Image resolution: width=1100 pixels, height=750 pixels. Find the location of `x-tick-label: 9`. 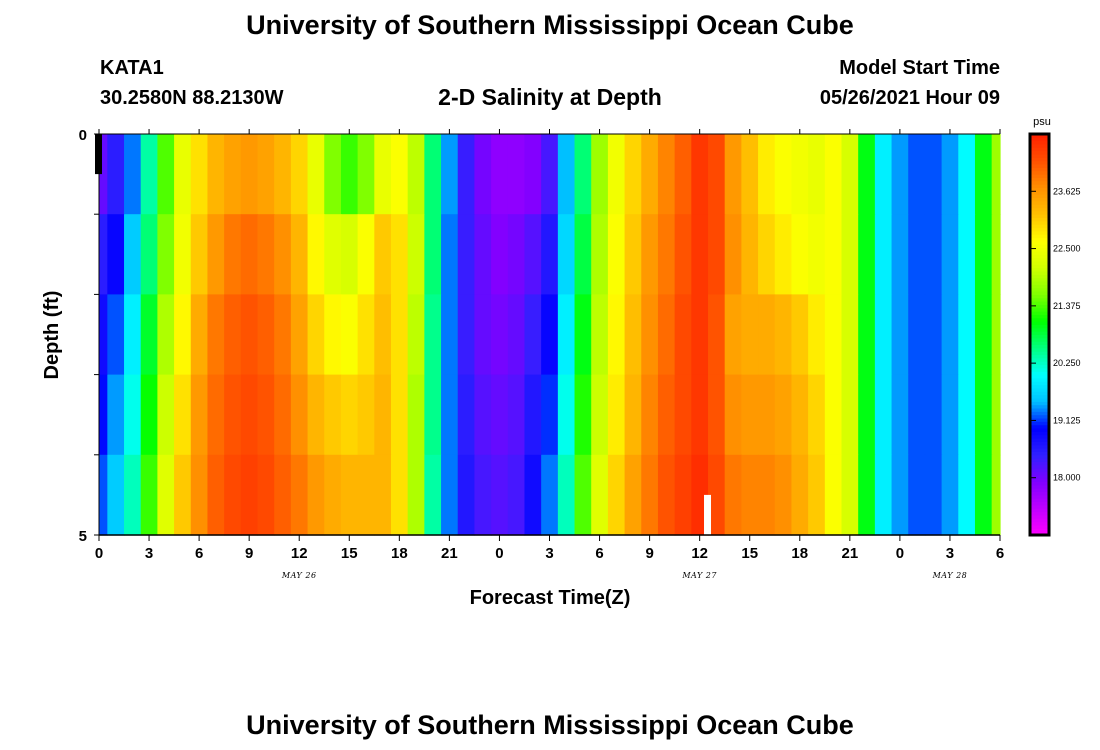

x-tick-label: 9 is located at coordinates (649, 553).